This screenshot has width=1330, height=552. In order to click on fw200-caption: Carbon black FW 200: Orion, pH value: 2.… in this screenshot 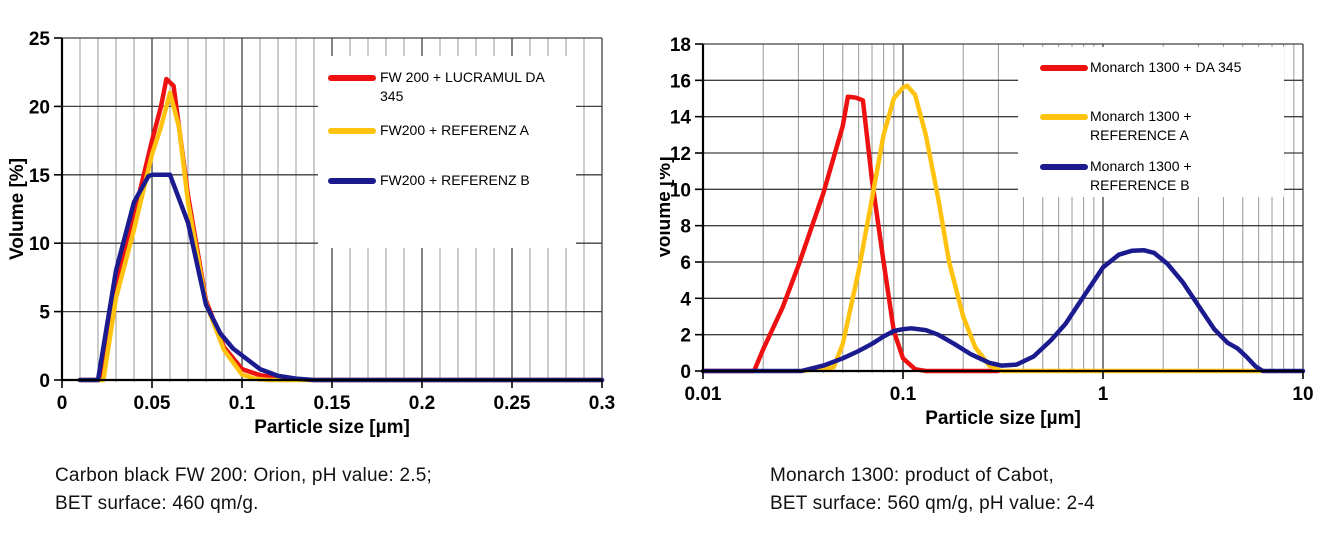, I will do `click(357, 490)`.